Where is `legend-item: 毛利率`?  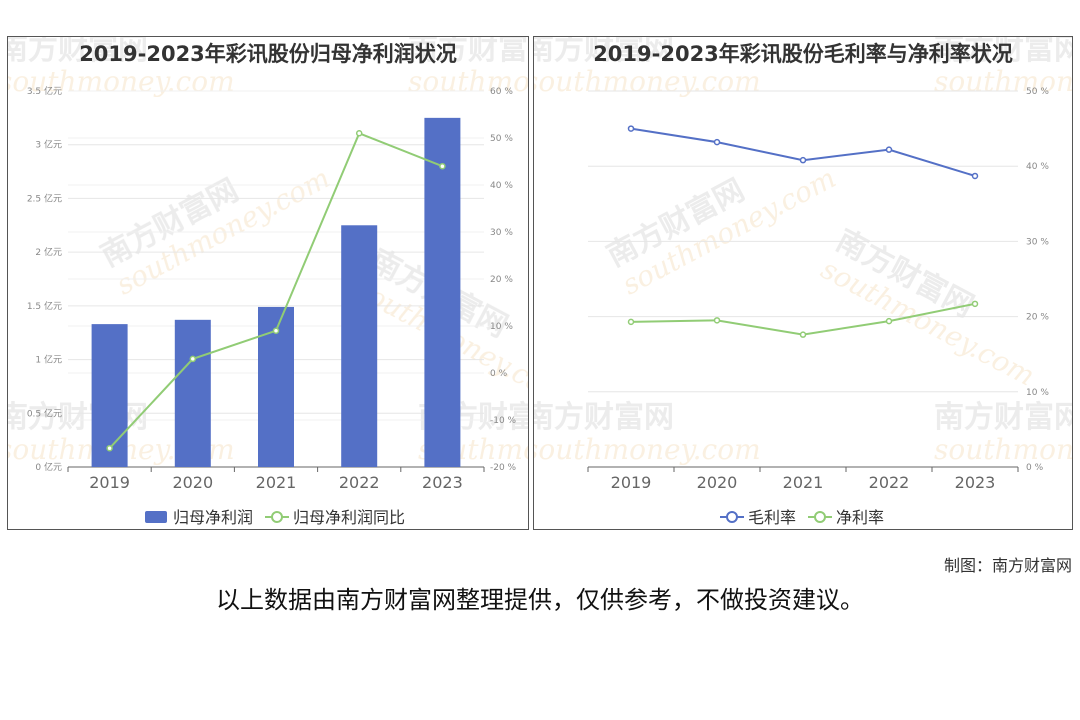 legend-item: 毛利率 is located at coordinates (758, 517).